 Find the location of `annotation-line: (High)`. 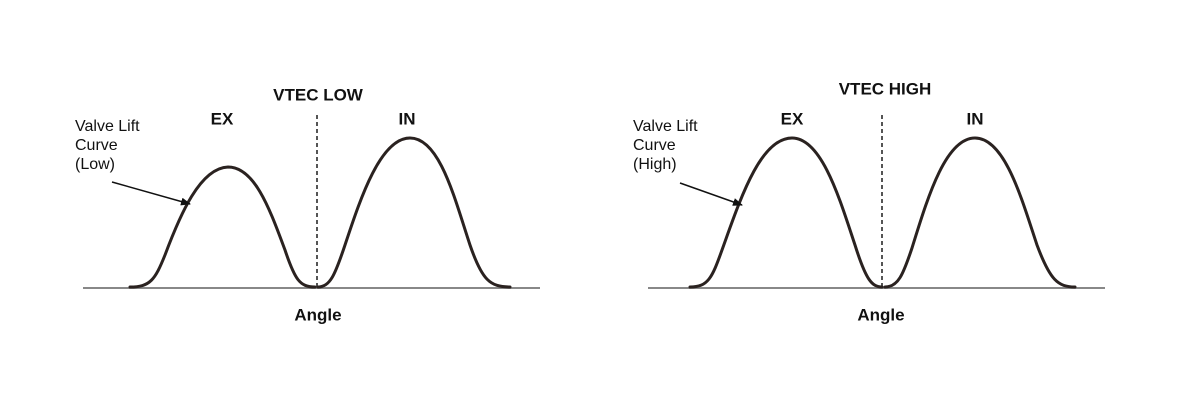

annotation-line: (High) is located at coordinates (655, 164).